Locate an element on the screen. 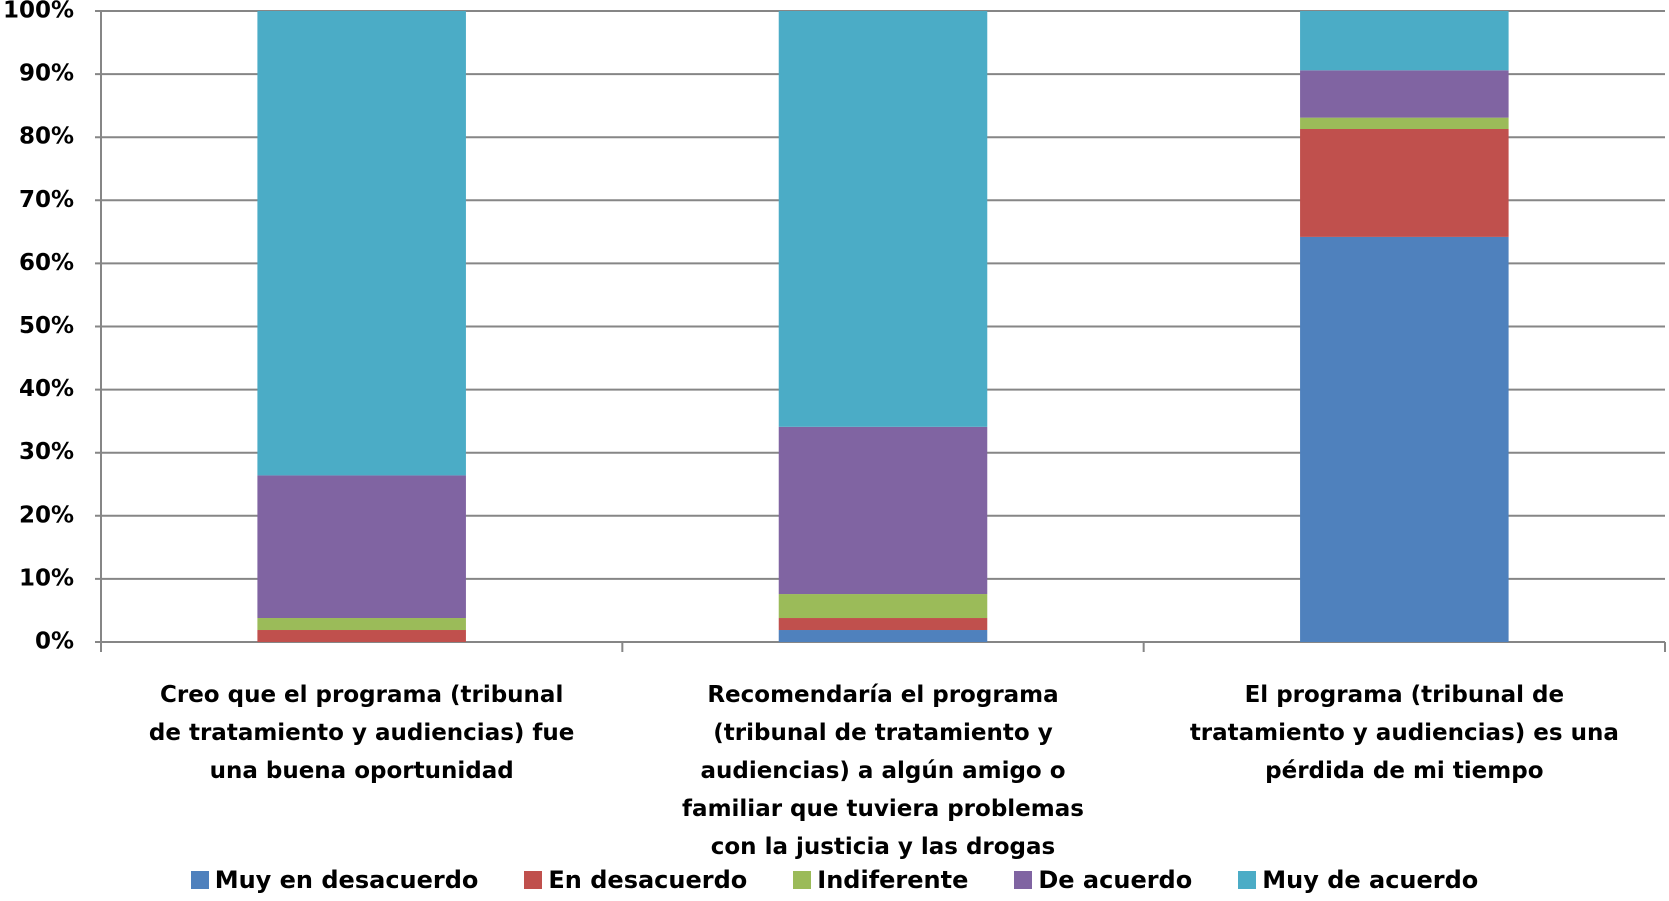 Image resolution: width=1669 pixels, height=901 pixels. y-tick-label: 60% is located at coordinates (46, 263).